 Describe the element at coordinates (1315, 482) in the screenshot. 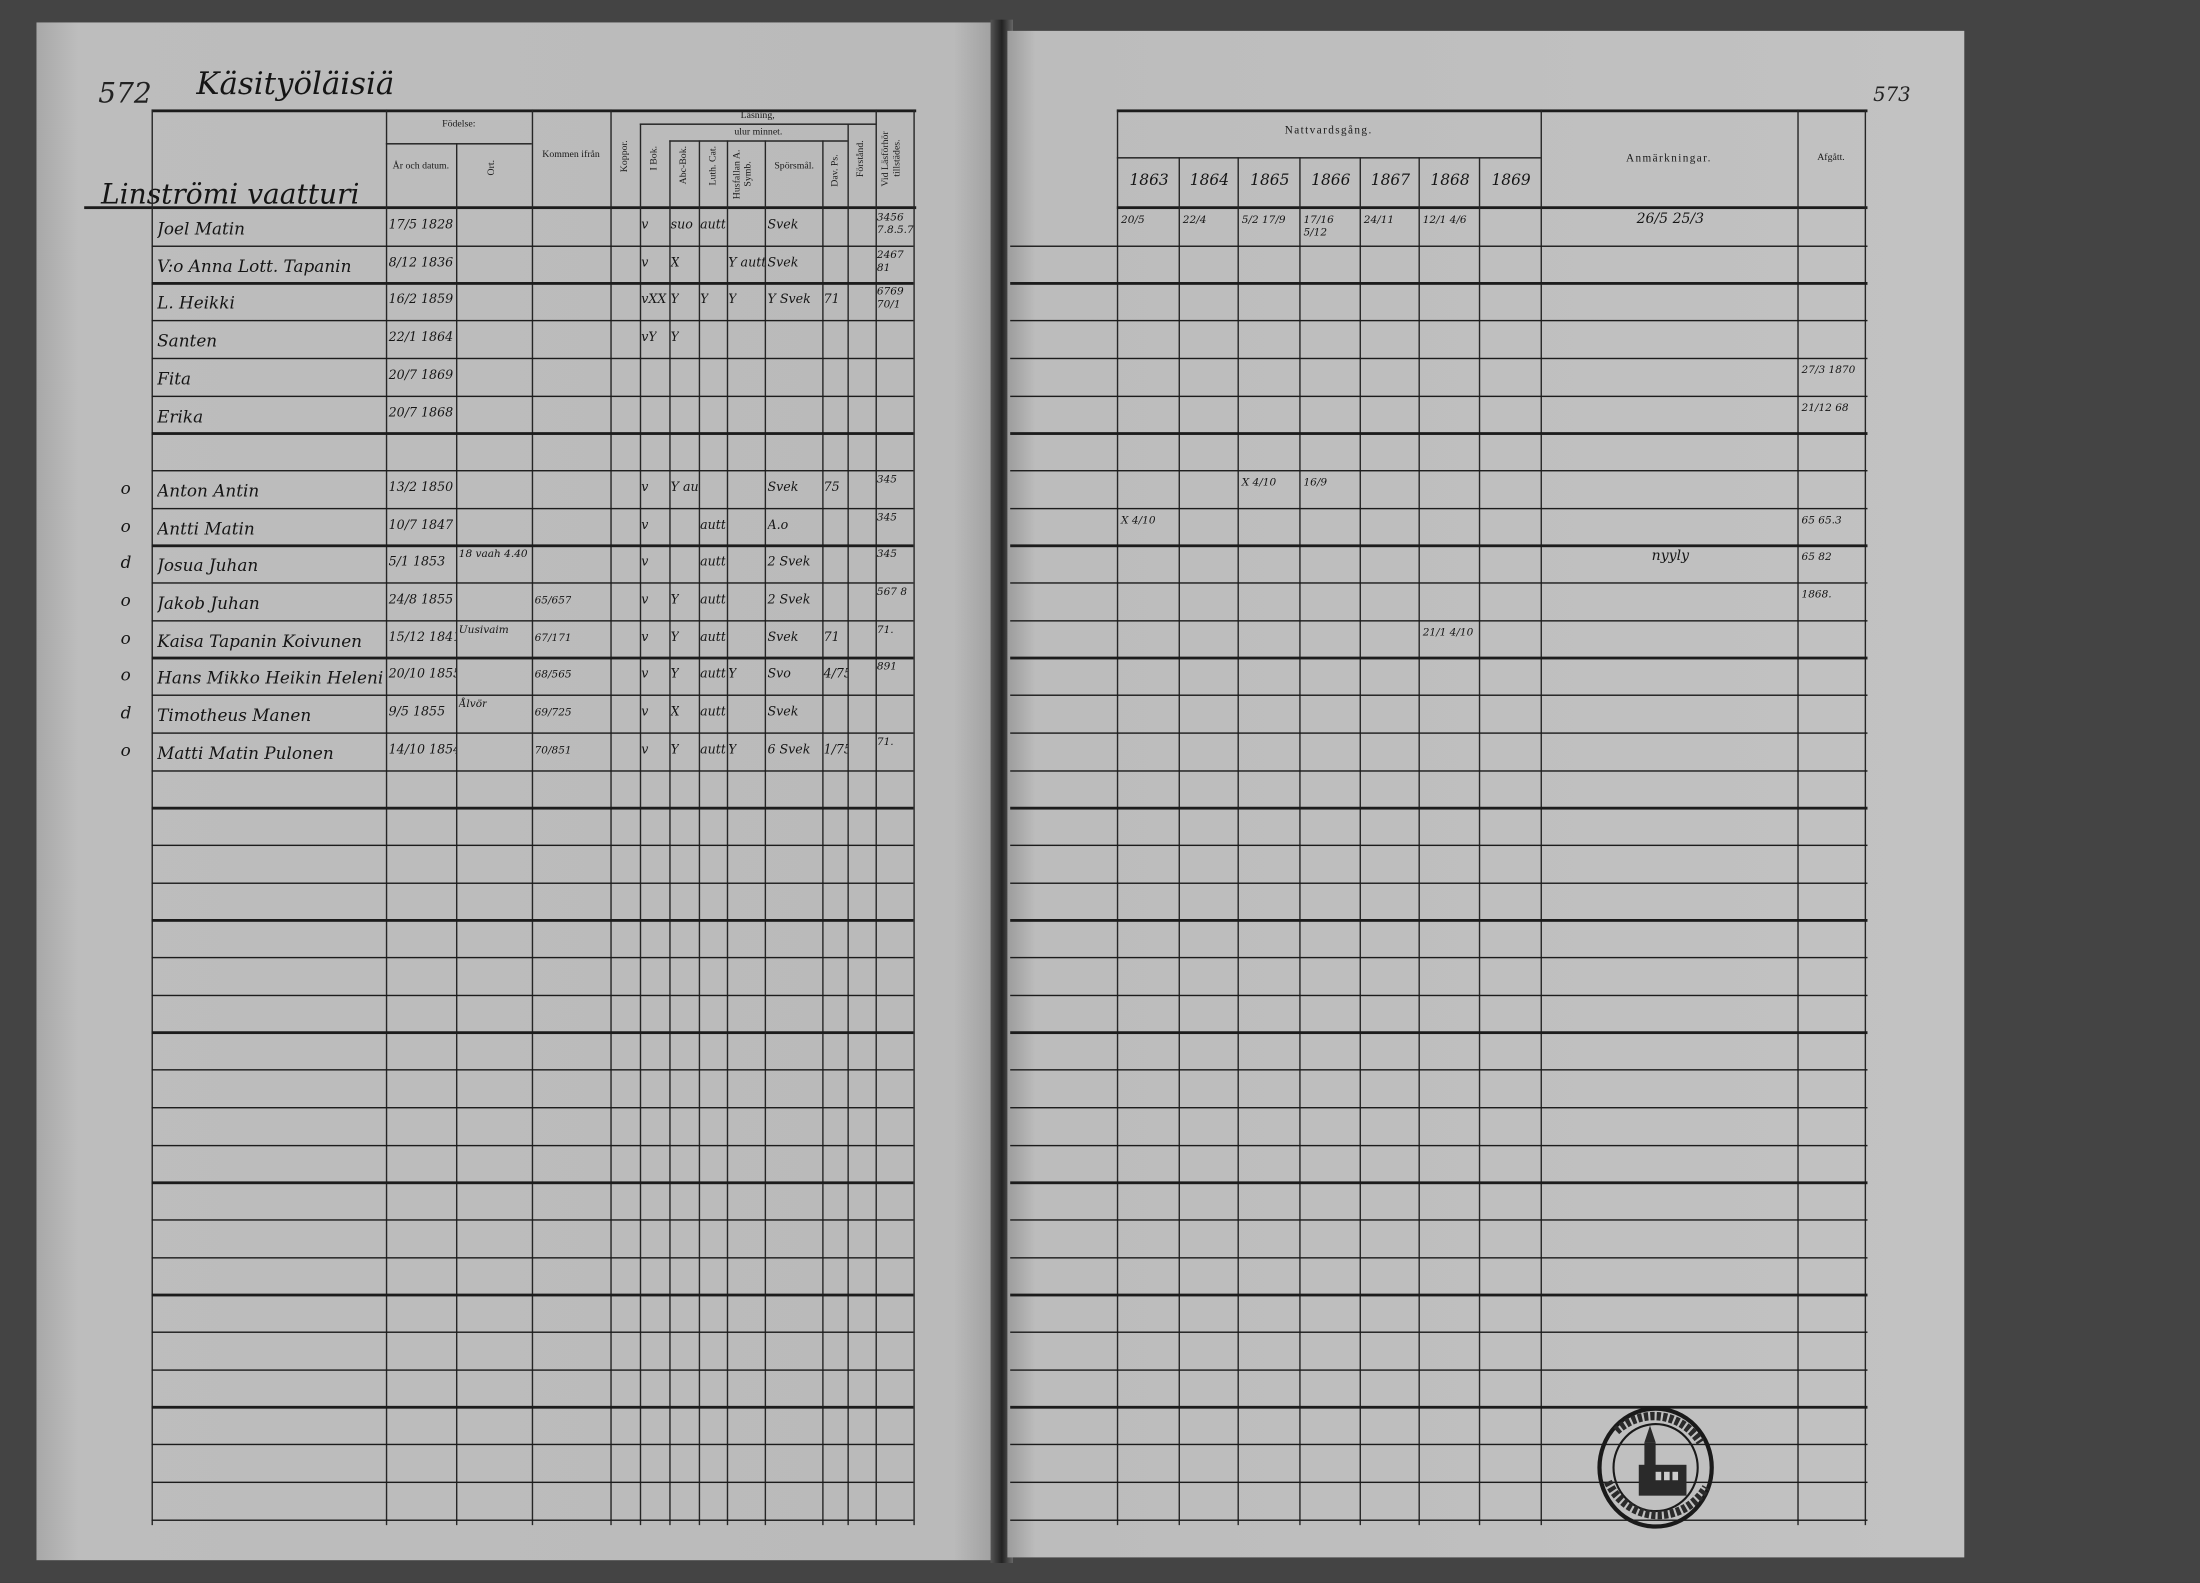

I see `cell-y1866: 16/9` at that location.